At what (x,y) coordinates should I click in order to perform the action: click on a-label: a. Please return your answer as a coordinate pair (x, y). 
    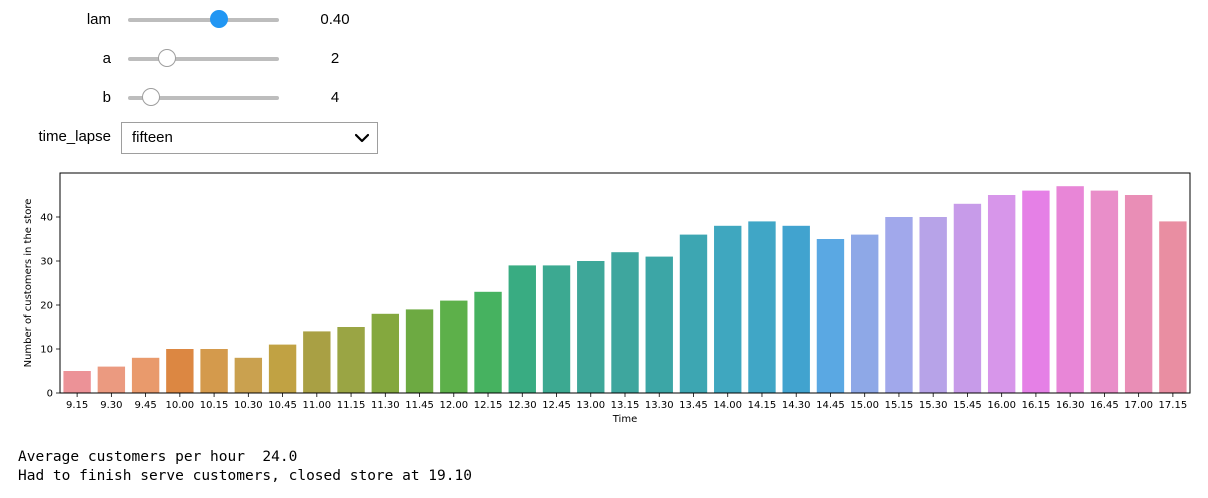
    Looking at the image, I should click on (106, 58).